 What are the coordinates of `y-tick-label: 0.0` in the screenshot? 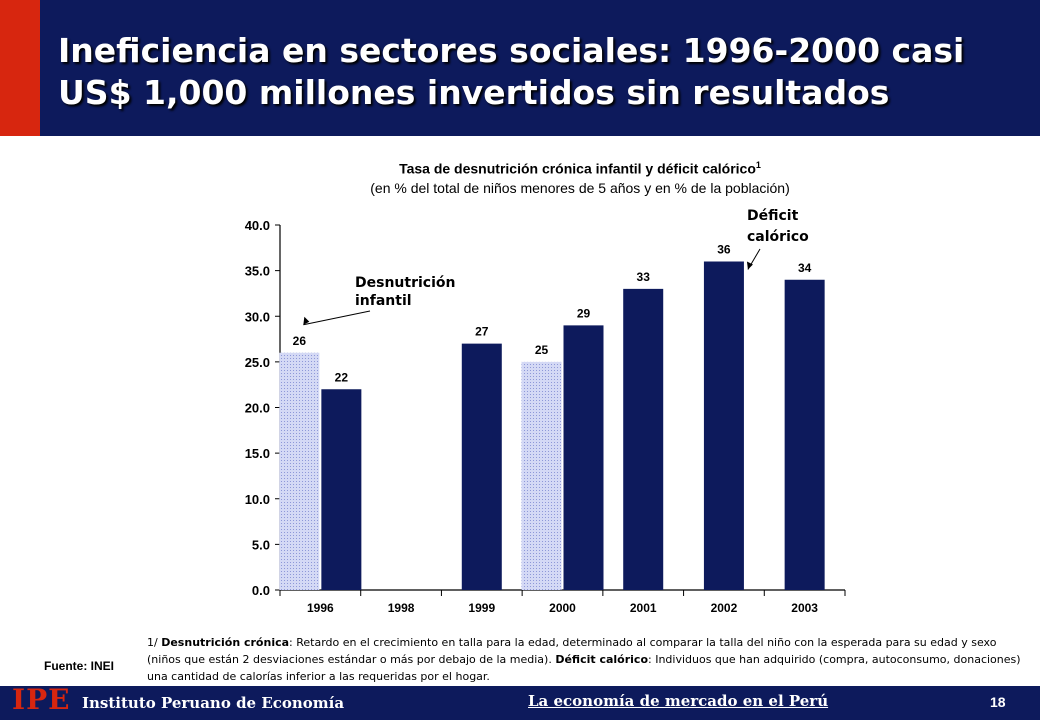 It's located at (261, 590).